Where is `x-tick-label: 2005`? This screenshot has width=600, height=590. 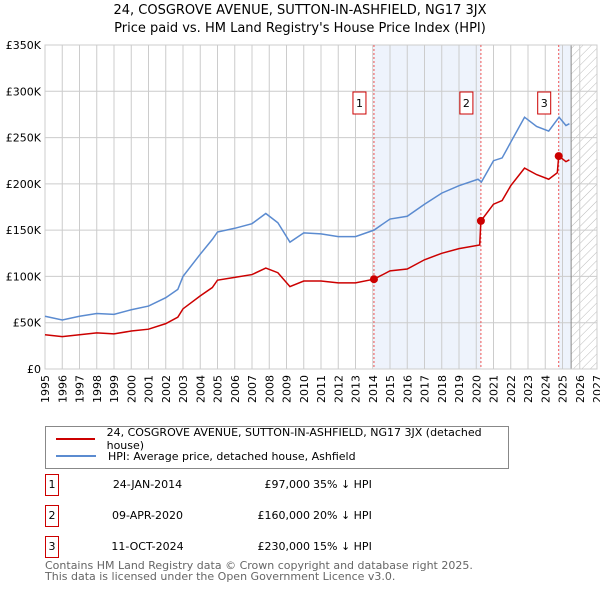 x-tick-label: 2005 is located at coordinates (218, 389).